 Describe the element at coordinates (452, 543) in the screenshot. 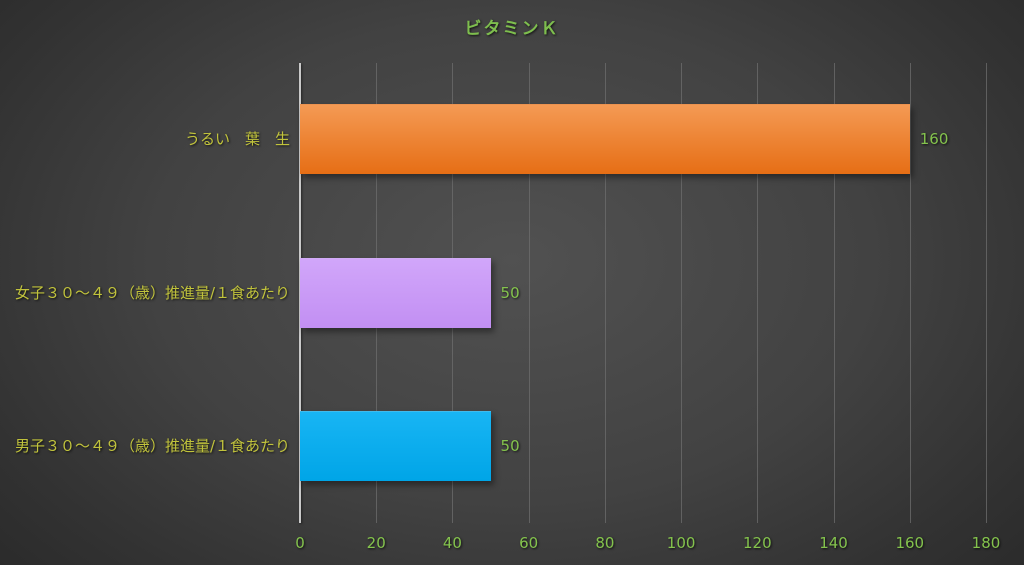

I see `x-tick-label: 40` at that location.